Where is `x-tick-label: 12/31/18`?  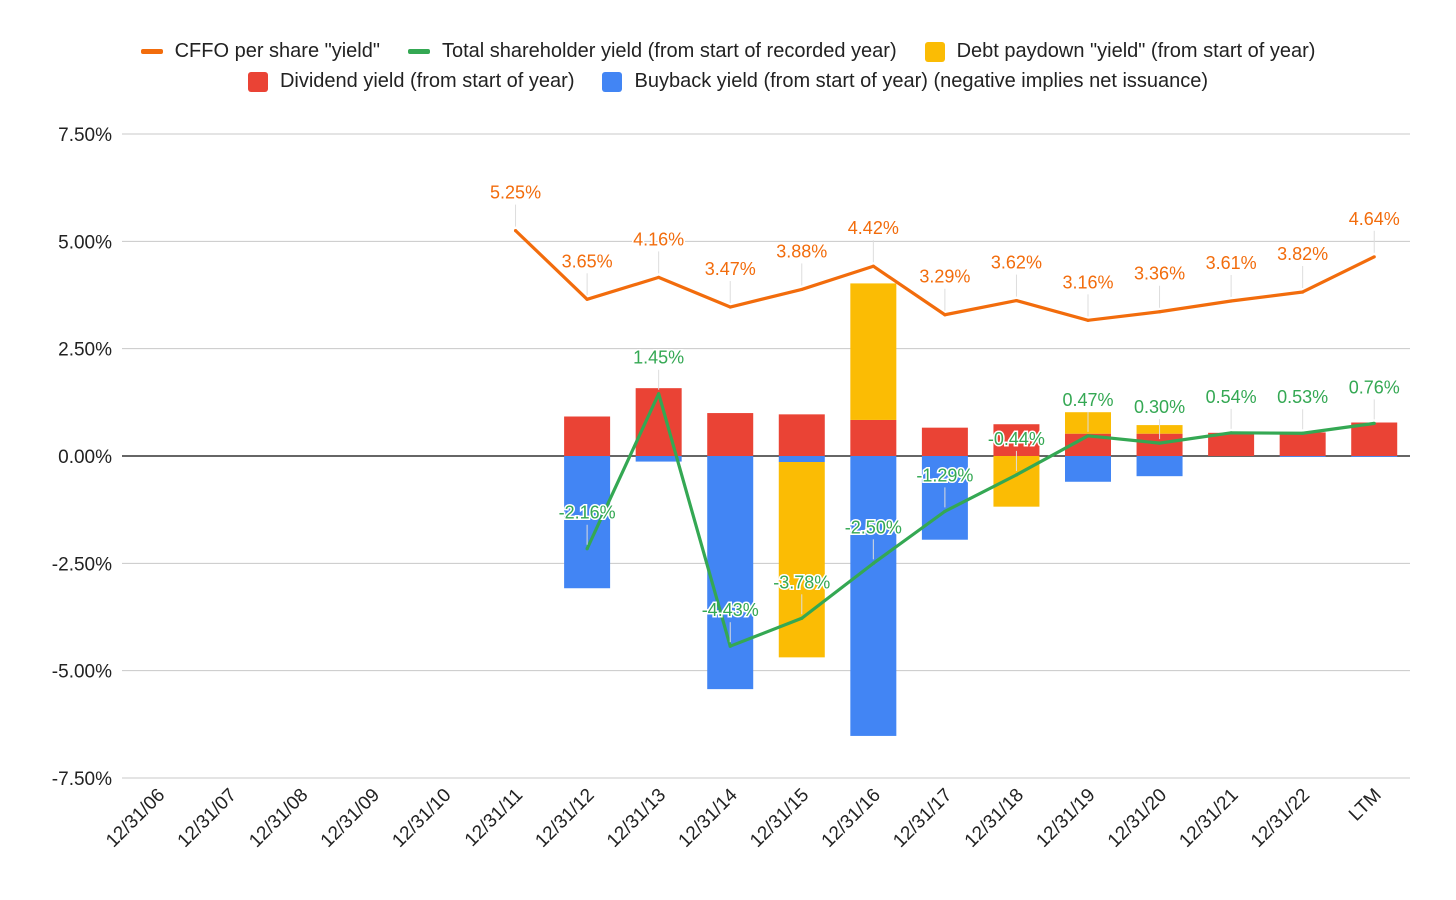
x-tick-label: 12/31/18 is located at coordinates (994, 818).